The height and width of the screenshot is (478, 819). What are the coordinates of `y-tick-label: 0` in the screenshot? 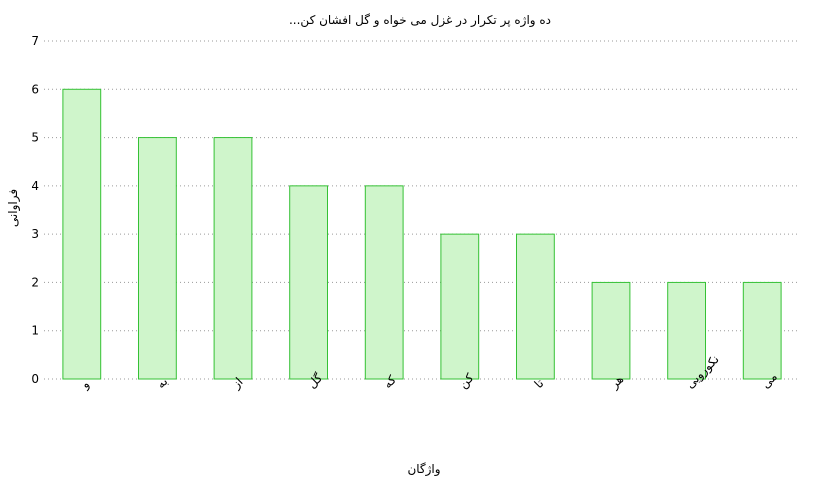 It's located at (35, 379).